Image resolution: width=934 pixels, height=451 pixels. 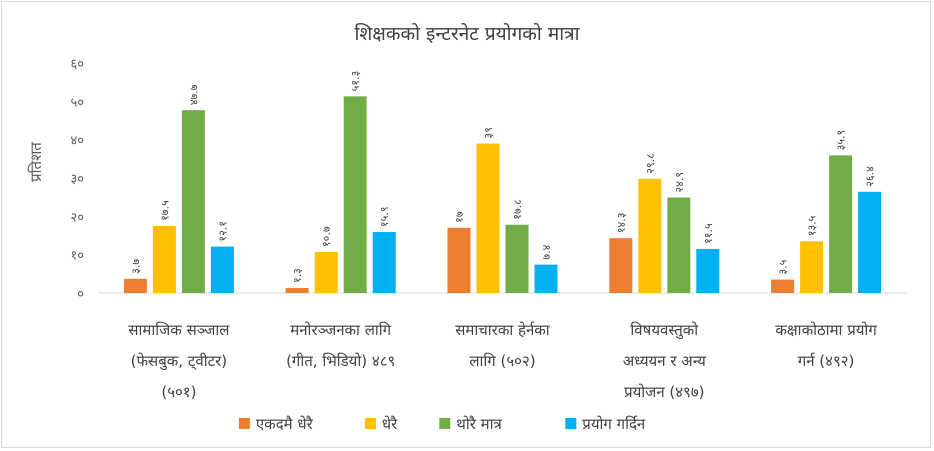 I want to click on y-tick-label: ५०, so click(x=77, y=102).